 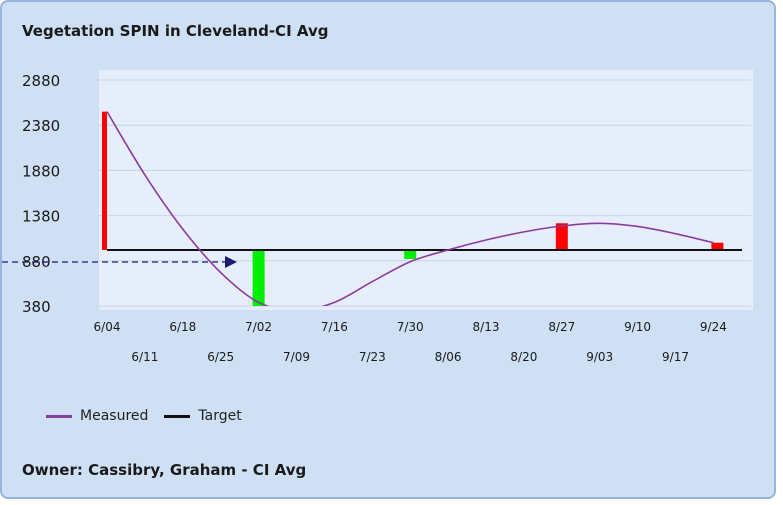 I want to click on x-tick-label: 8/20, so click(x=523, y=357).